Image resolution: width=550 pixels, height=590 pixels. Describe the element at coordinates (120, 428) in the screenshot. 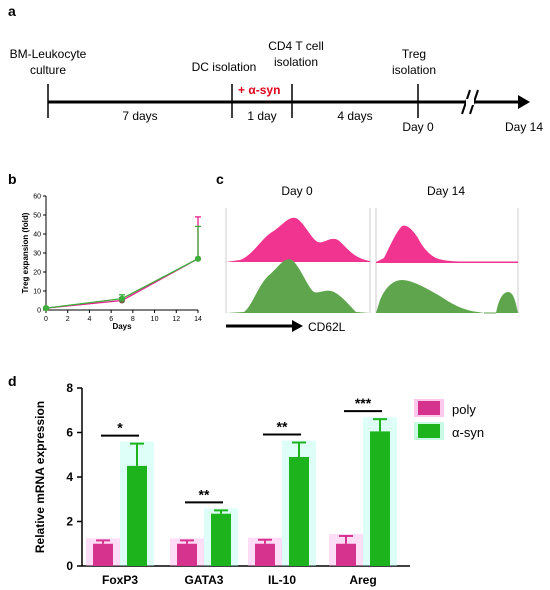

I see `d-significance-label: *` at that location.